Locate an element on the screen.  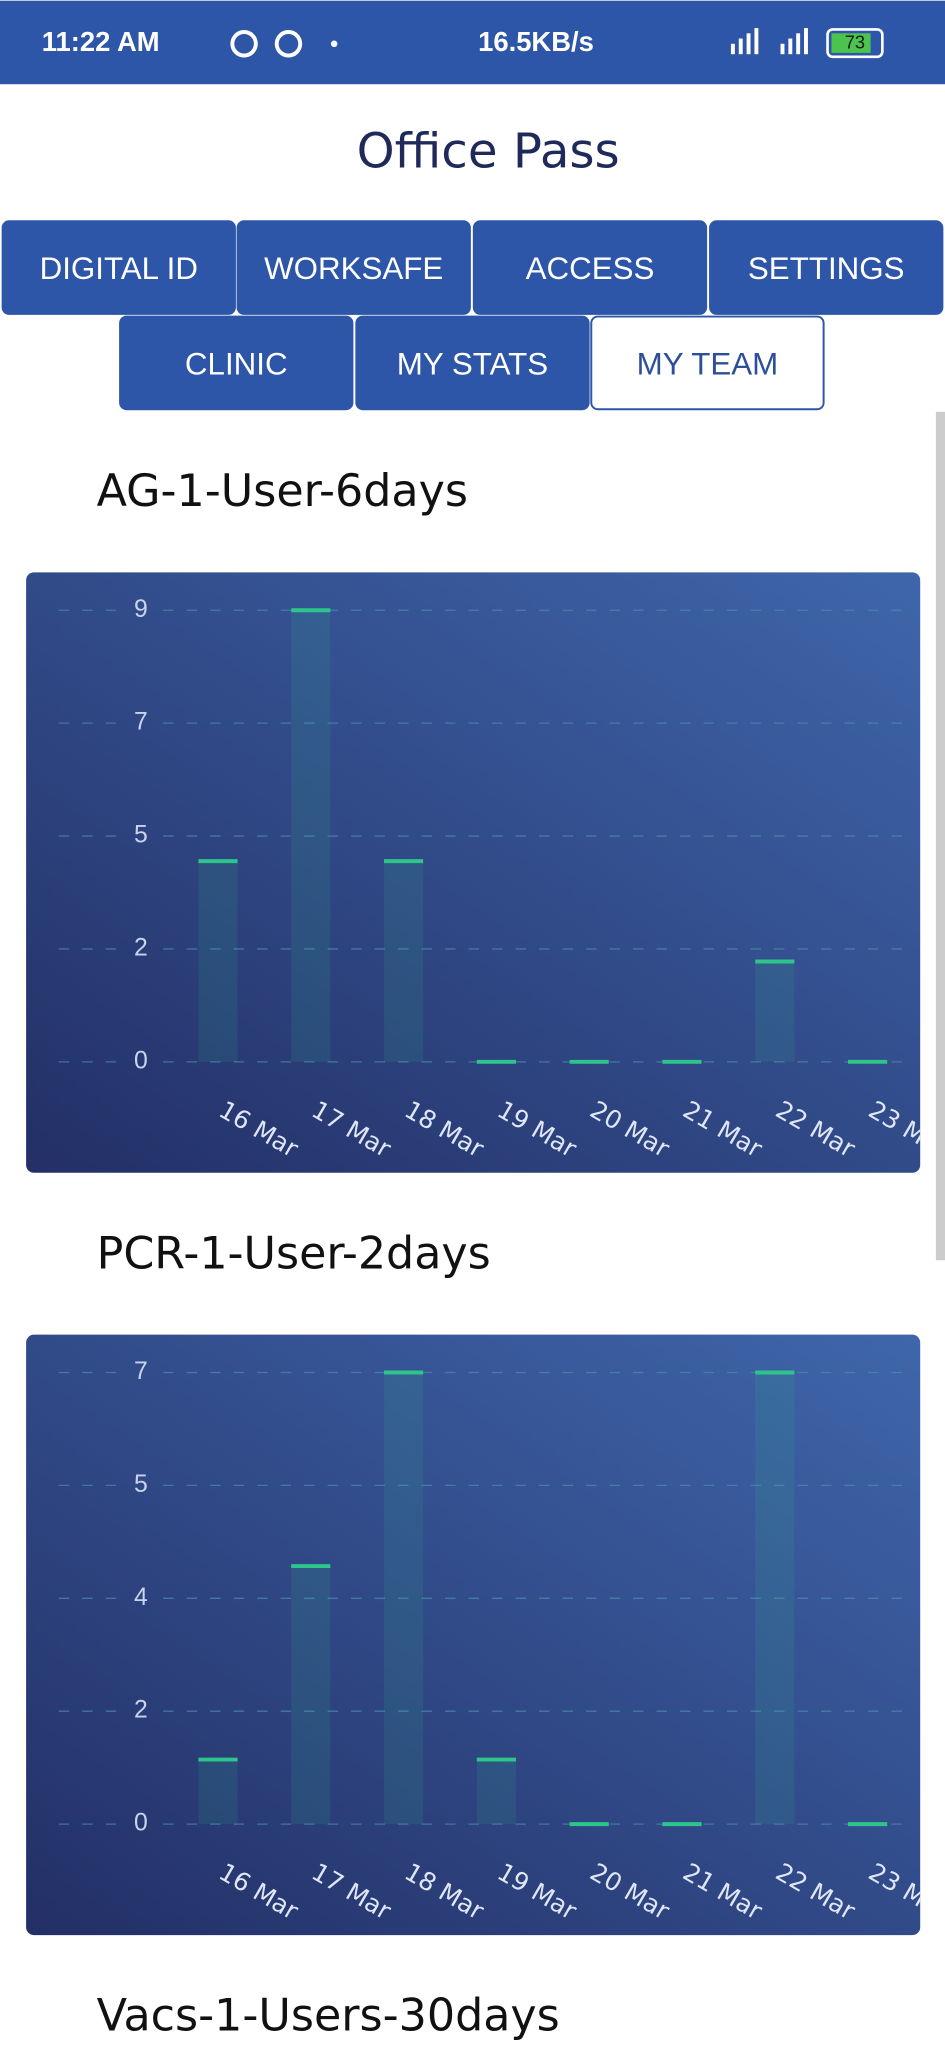
signal-icons is located at coordinates (769, 41).